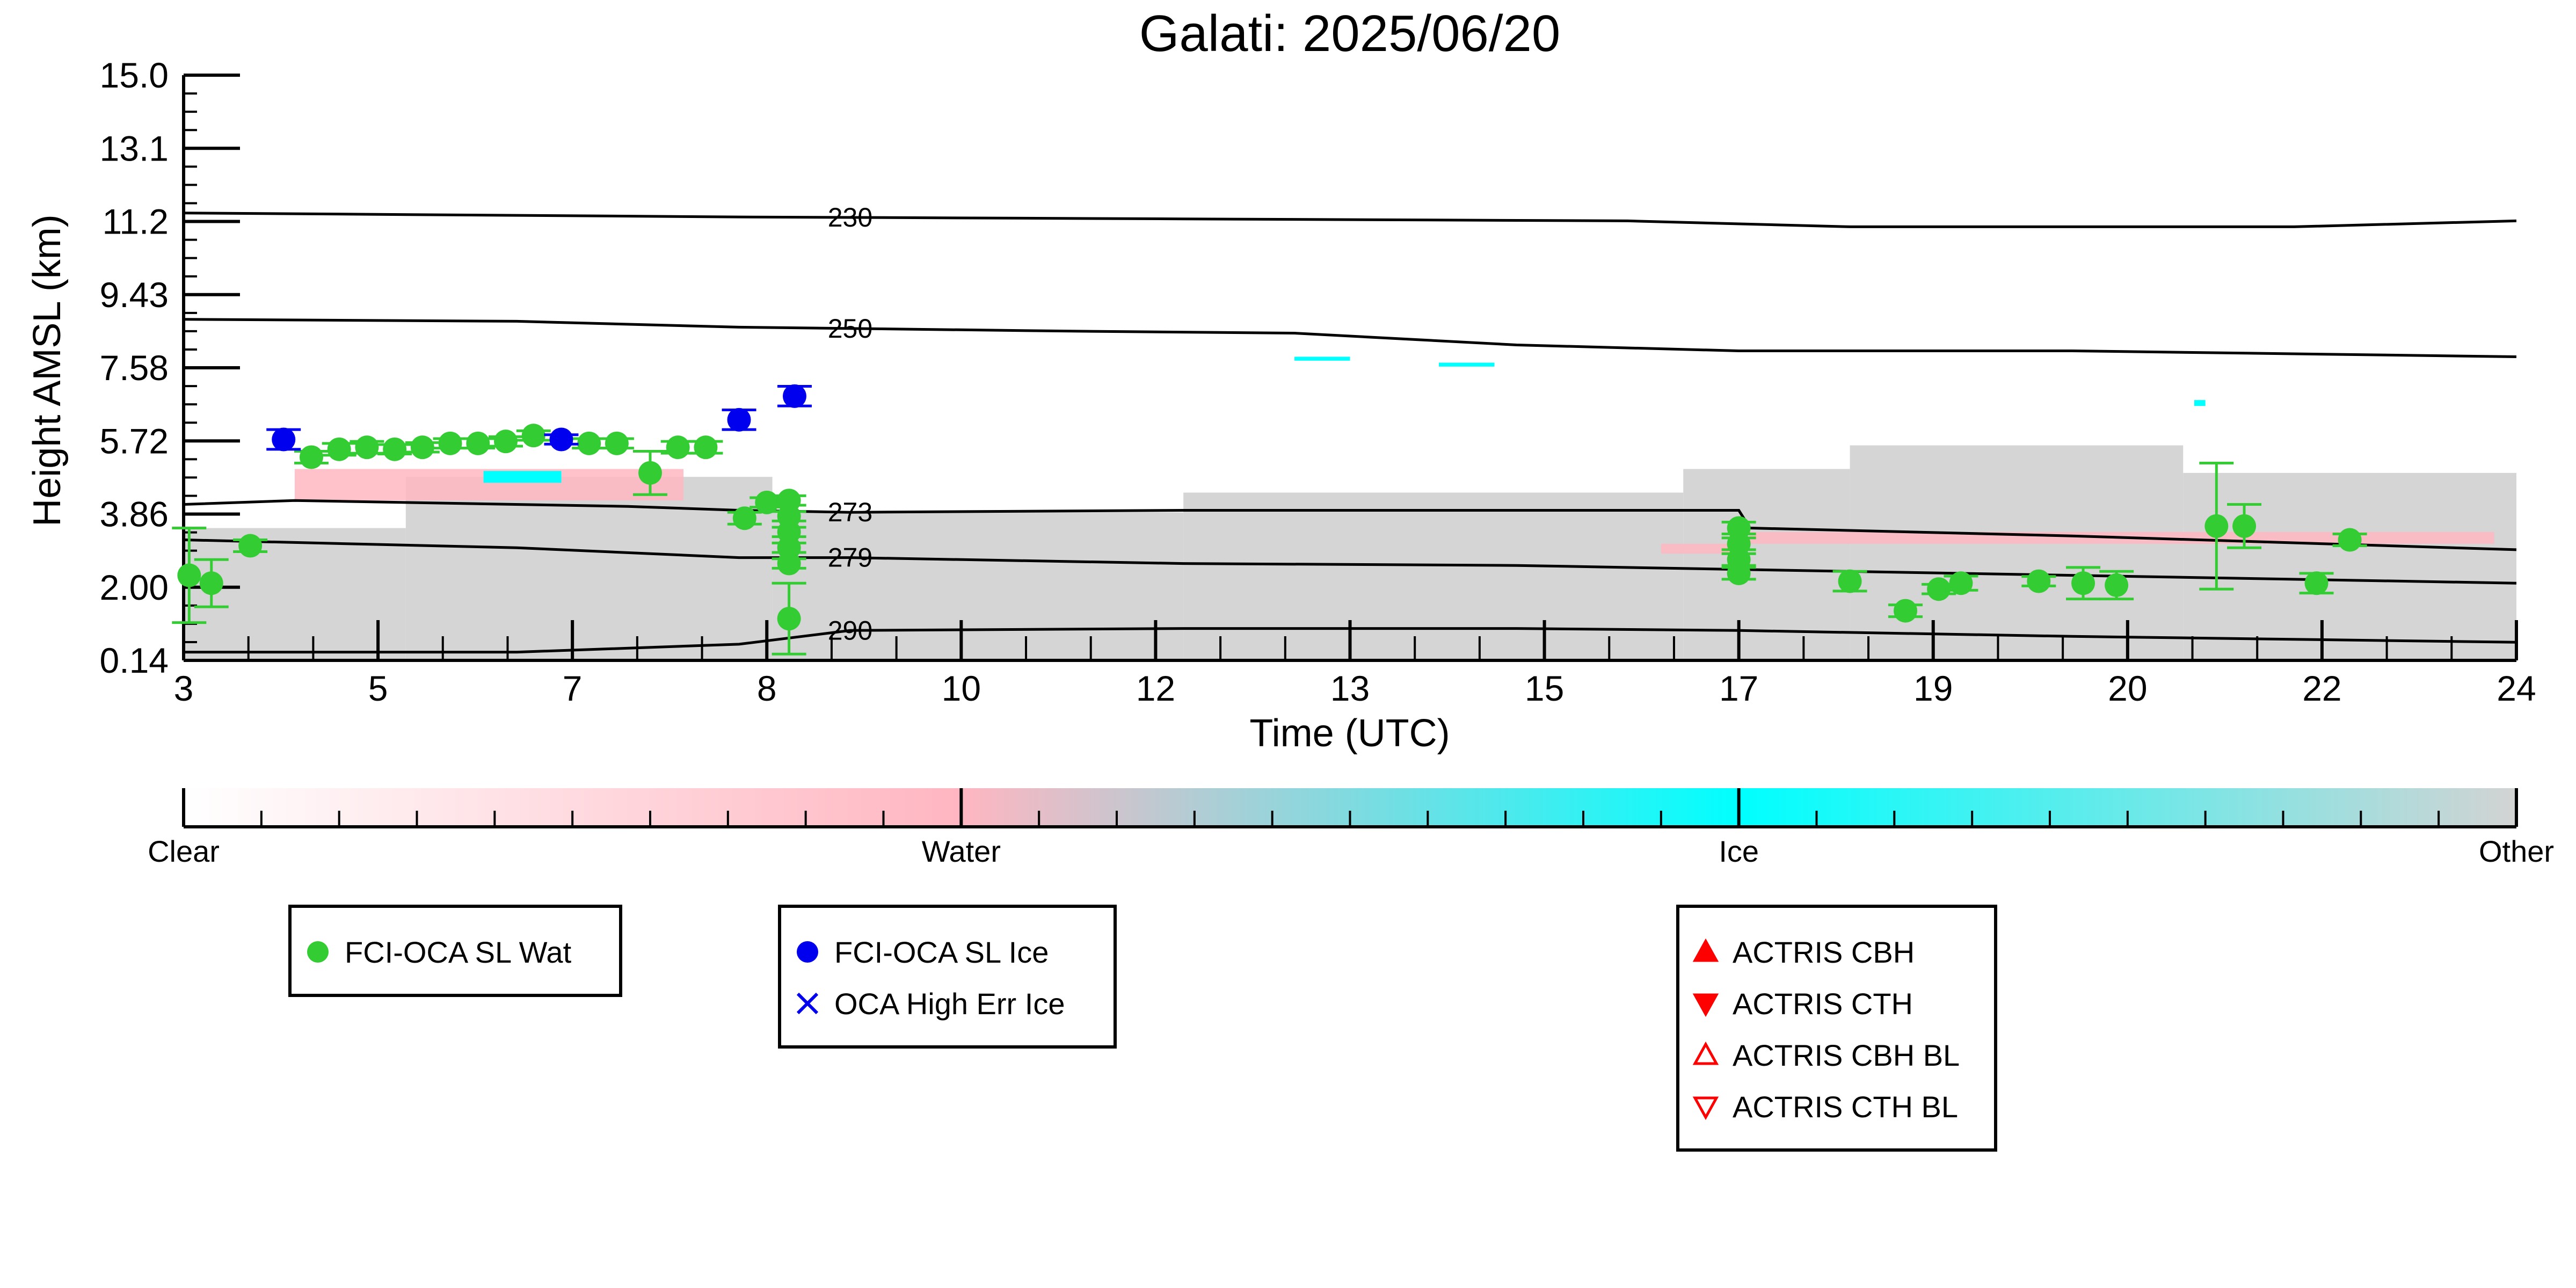 This screenshot has width=2576, height=1288. What do you see at coordinates (134, 295) in the screenshot?
I see `y-tick-label: 9.43` at bounding box center [134, 295].